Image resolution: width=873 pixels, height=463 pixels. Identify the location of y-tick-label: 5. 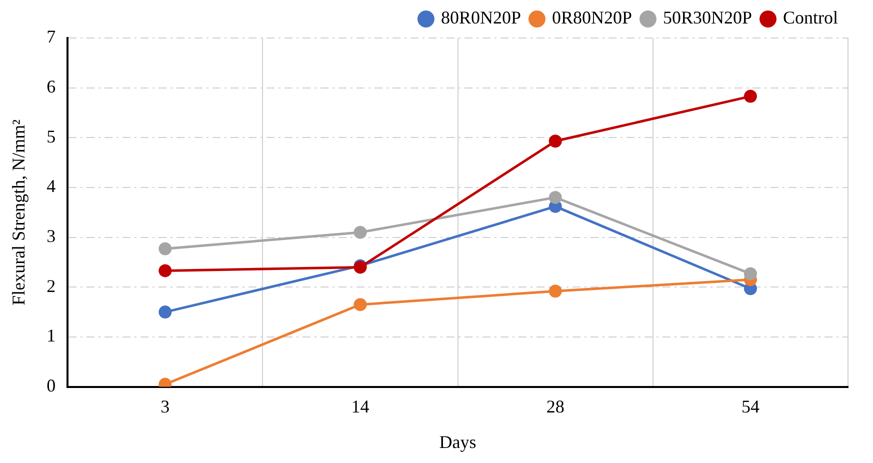
(51, 136).